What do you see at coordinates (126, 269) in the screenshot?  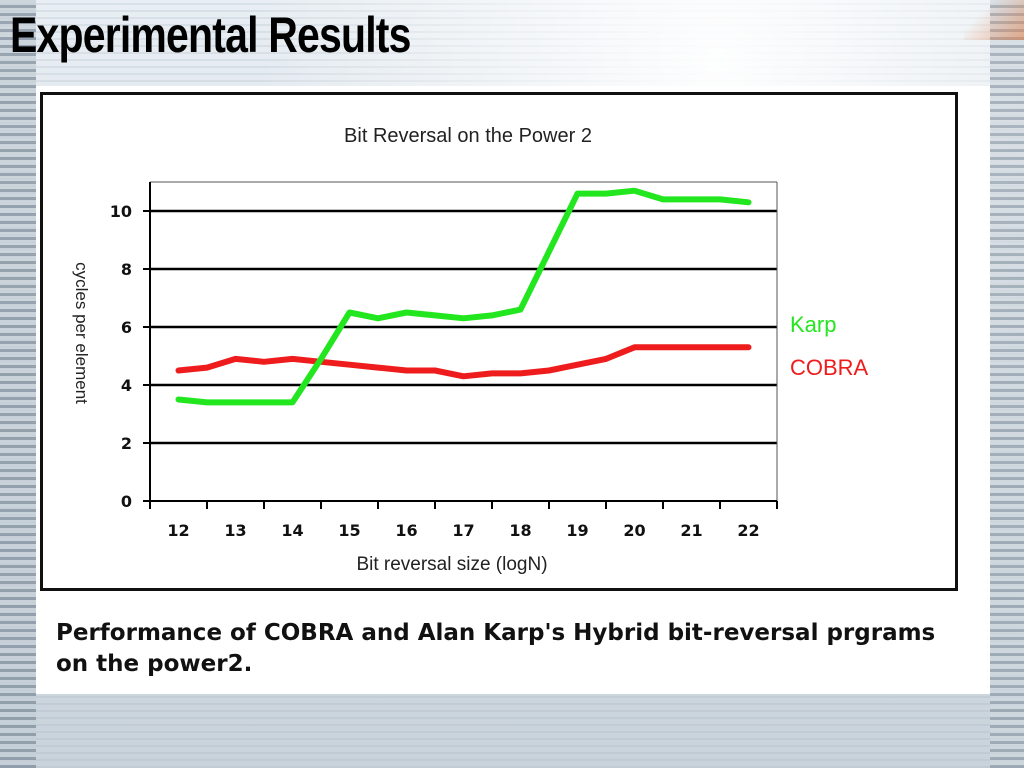 I see `y-tick-label: 8` at bounding box center [126, 269].